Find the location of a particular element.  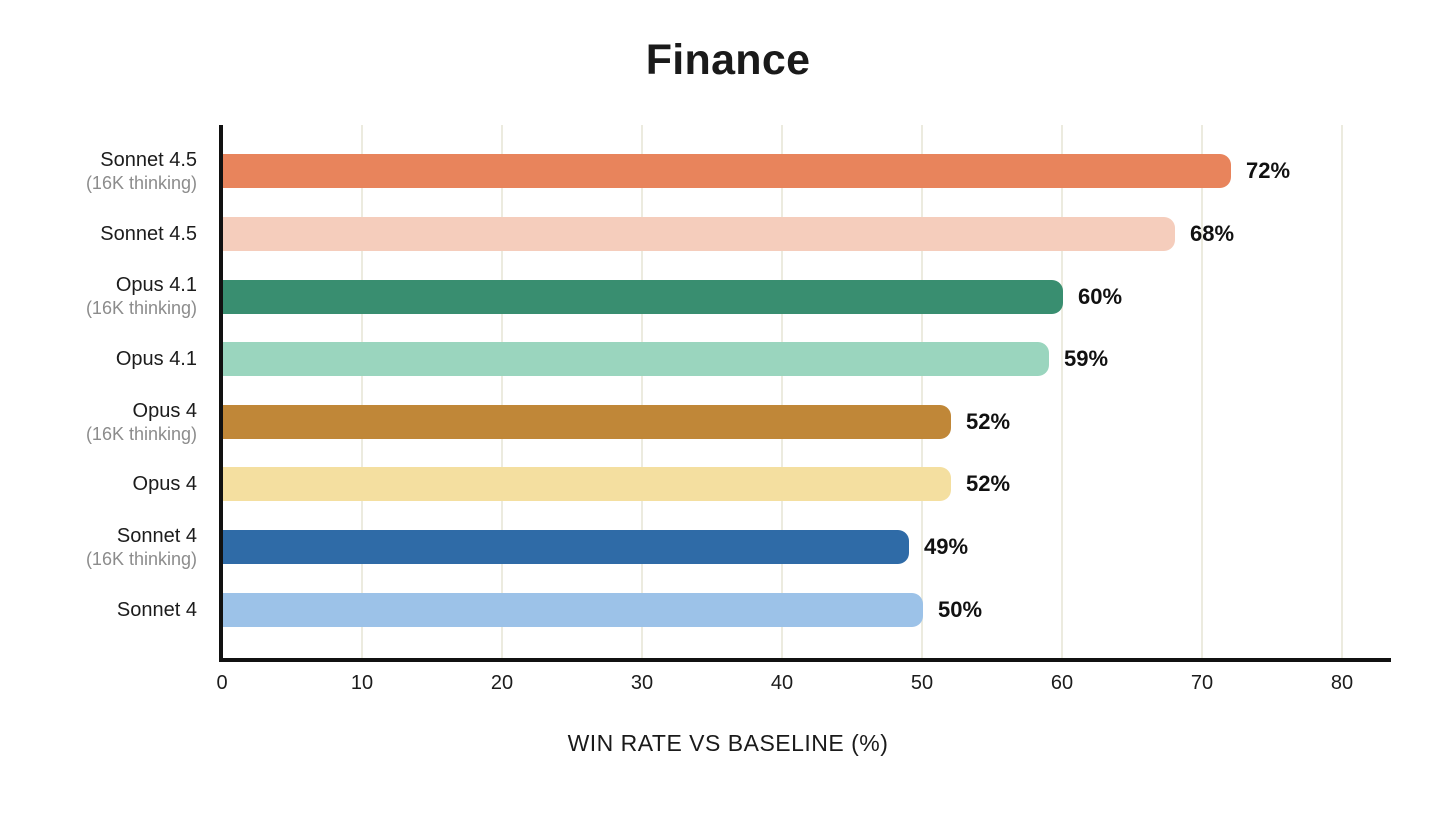

bar-row: Sonnet 4.5 (16K thinking) 72% is located at coordinates (728, 171).